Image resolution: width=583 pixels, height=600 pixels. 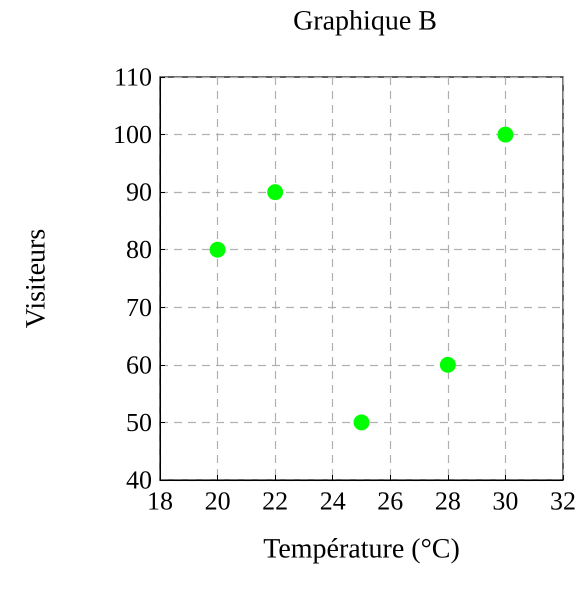 I want to click on y-tick-label: 60, so click(x=139, y=365).